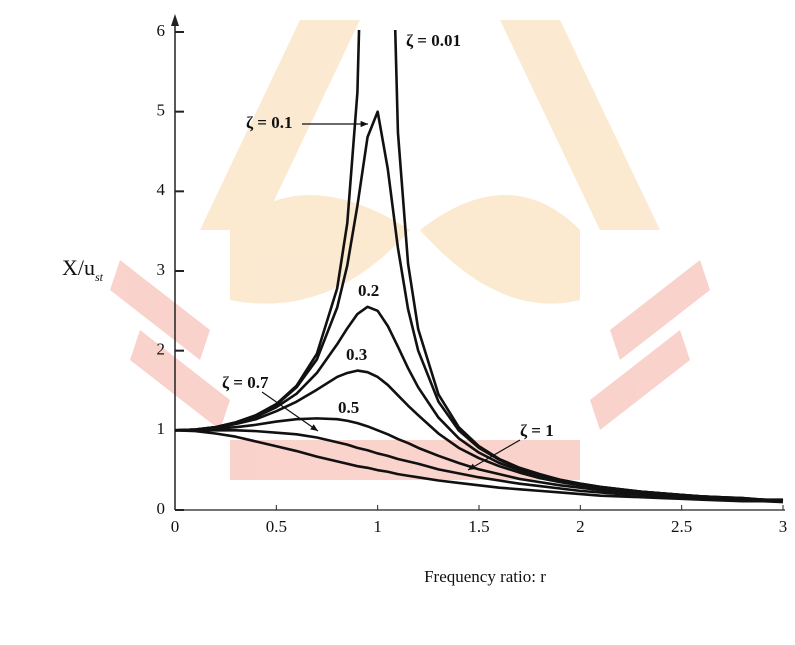  I want to click on x-tick-label: 0, so click(175, 526).